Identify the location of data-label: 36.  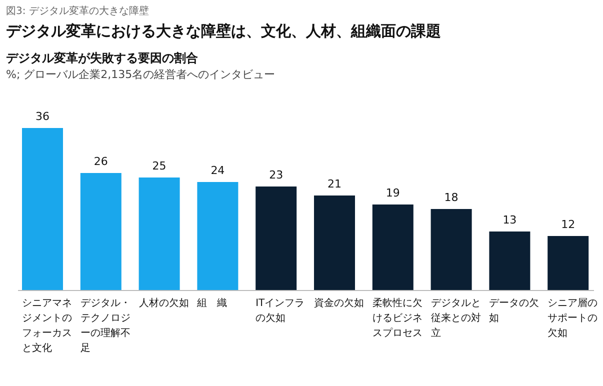
(43, 116).